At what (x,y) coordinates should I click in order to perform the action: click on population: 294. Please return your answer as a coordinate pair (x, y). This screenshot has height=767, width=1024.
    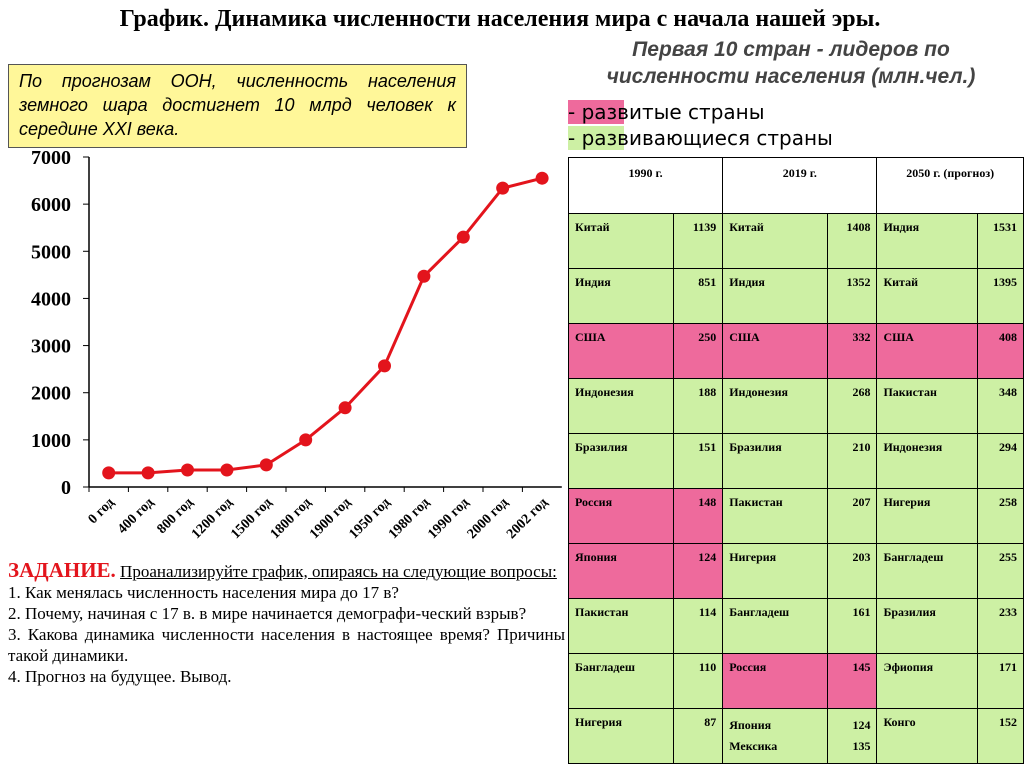
    Looking at the image, I should click on (1008, 447).